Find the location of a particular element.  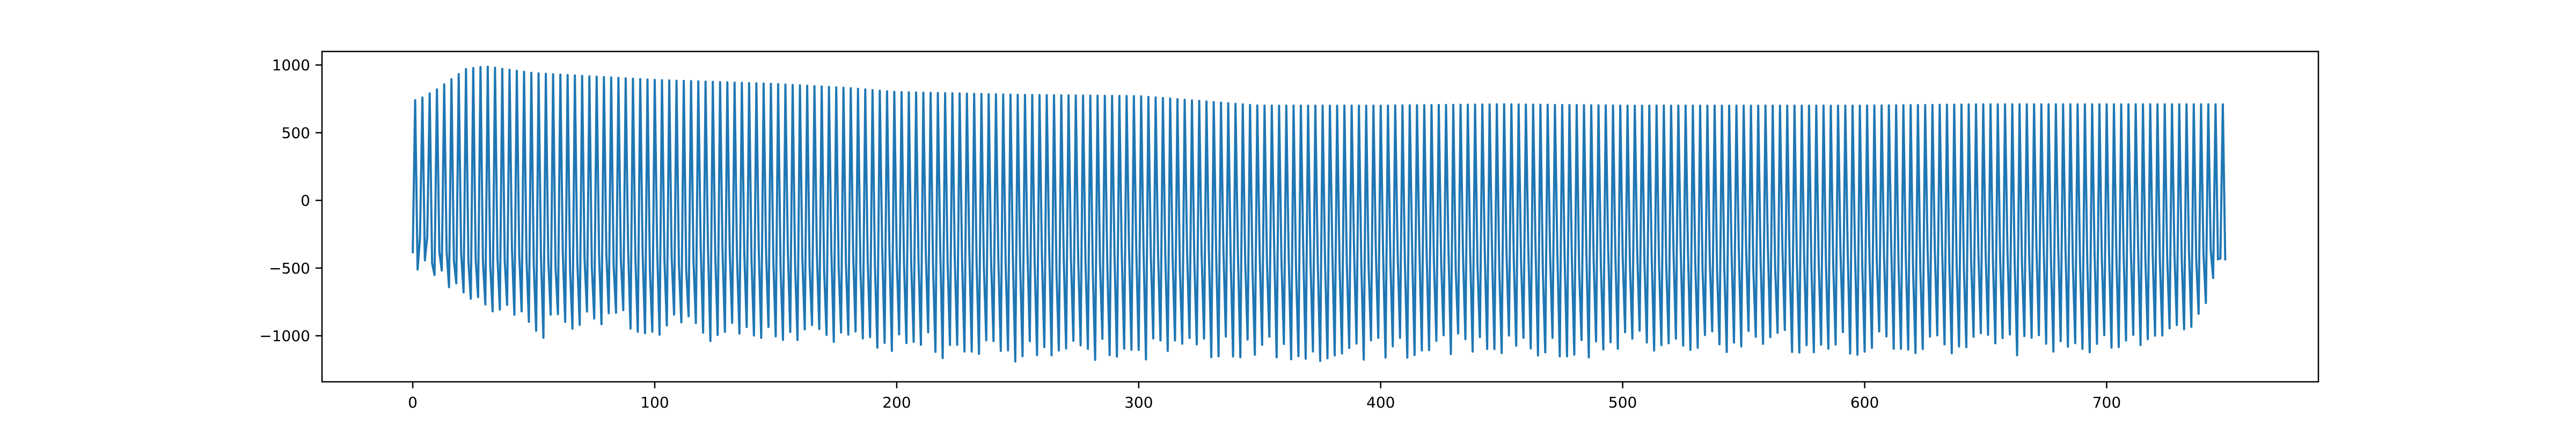

y-tick-label: −500 is located at coordinates (289, 268).